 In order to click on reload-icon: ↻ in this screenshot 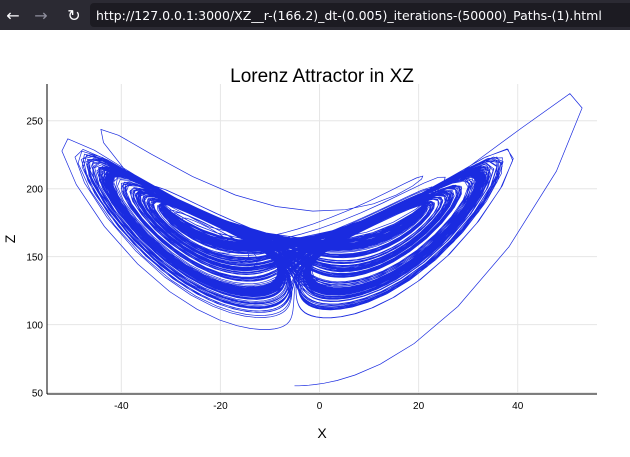, I will do `click(74, 15)`.